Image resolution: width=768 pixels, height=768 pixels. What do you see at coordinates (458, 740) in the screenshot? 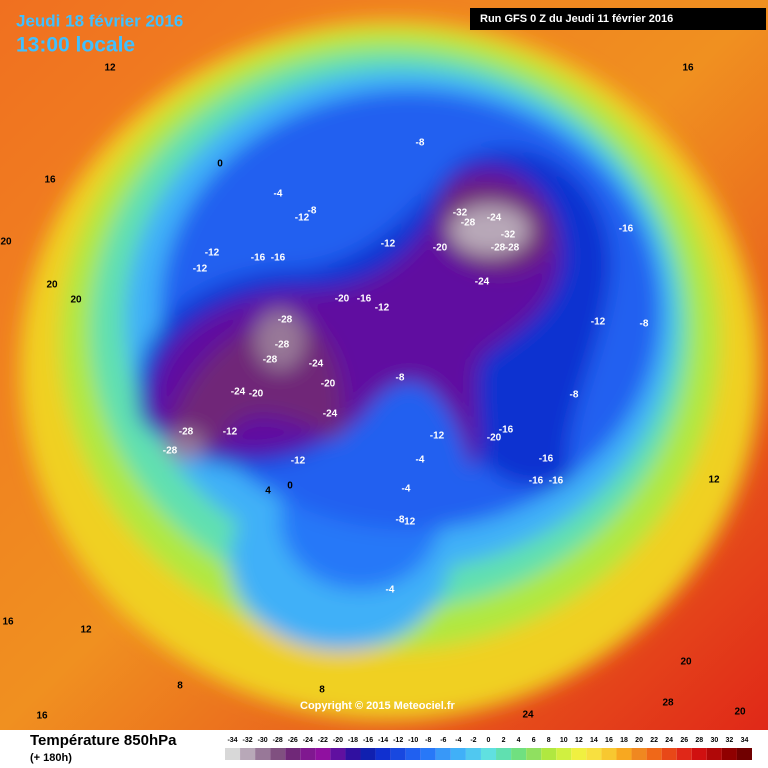
I see `legend-label: -4` at bounding box center [458, 740].